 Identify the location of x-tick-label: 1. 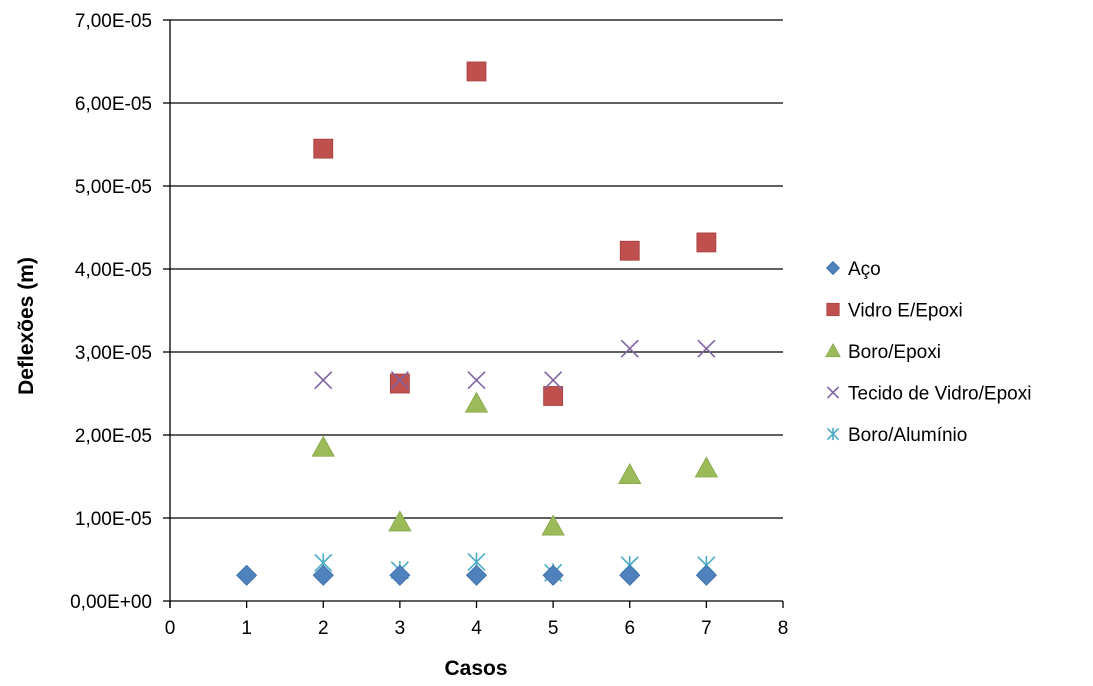
(246, 628).